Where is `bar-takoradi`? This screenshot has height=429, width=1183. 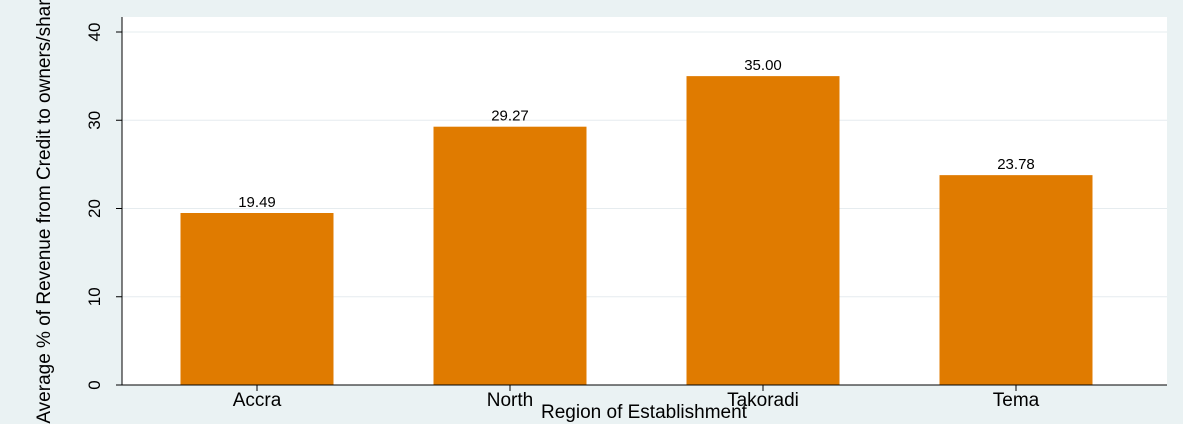 bar-takoradi is located at coordinates (763, 230).